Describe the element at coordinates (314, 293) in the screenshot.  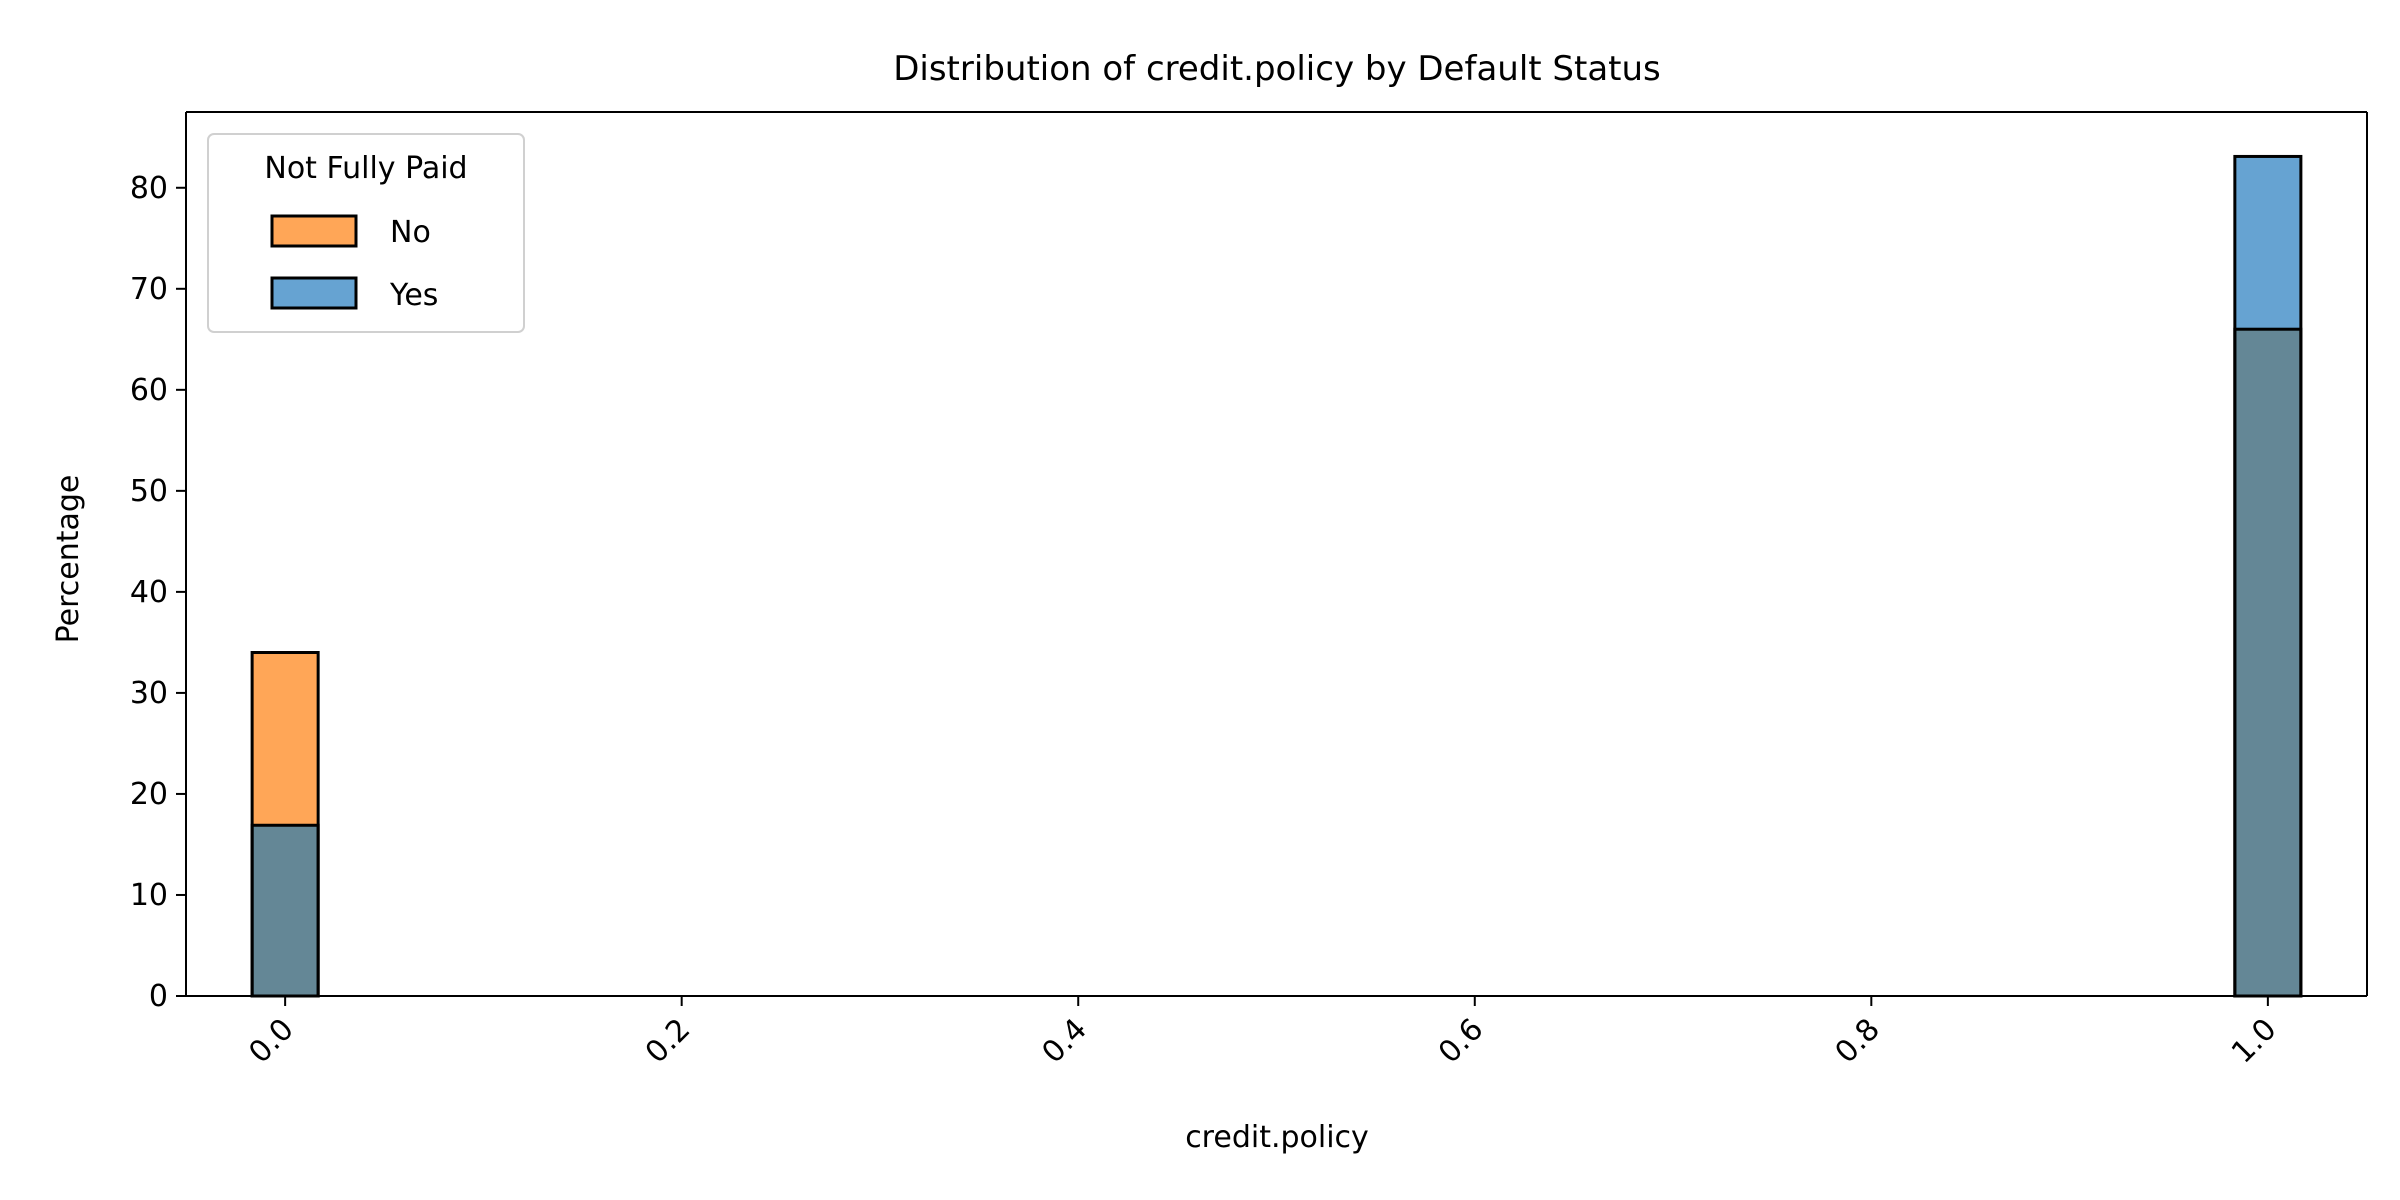
I see `legend-swatch-yes` at that location.